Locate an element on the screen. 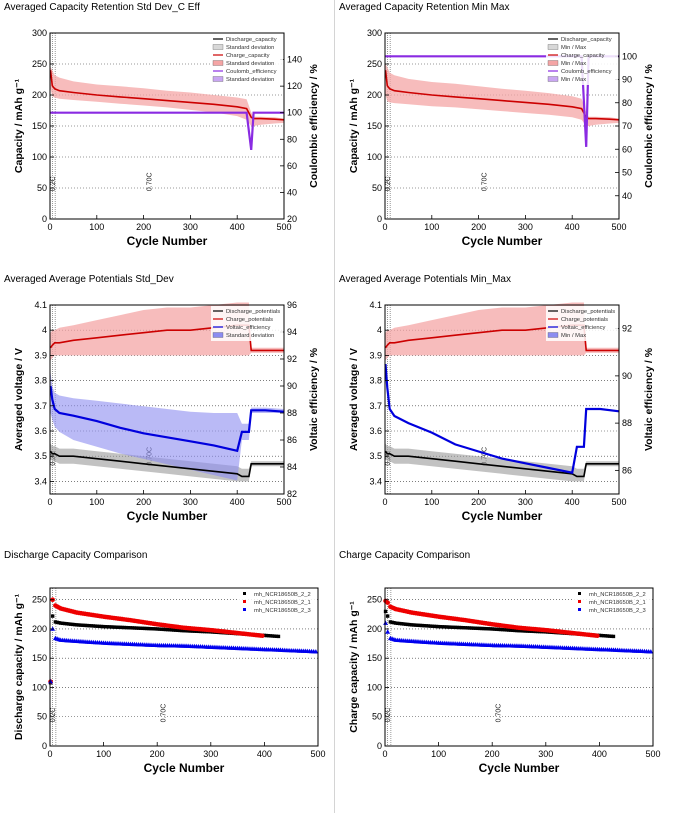 This screenshot has height=816, width=688. y2-tick-label: 82 is located at coordinates (292, 494).